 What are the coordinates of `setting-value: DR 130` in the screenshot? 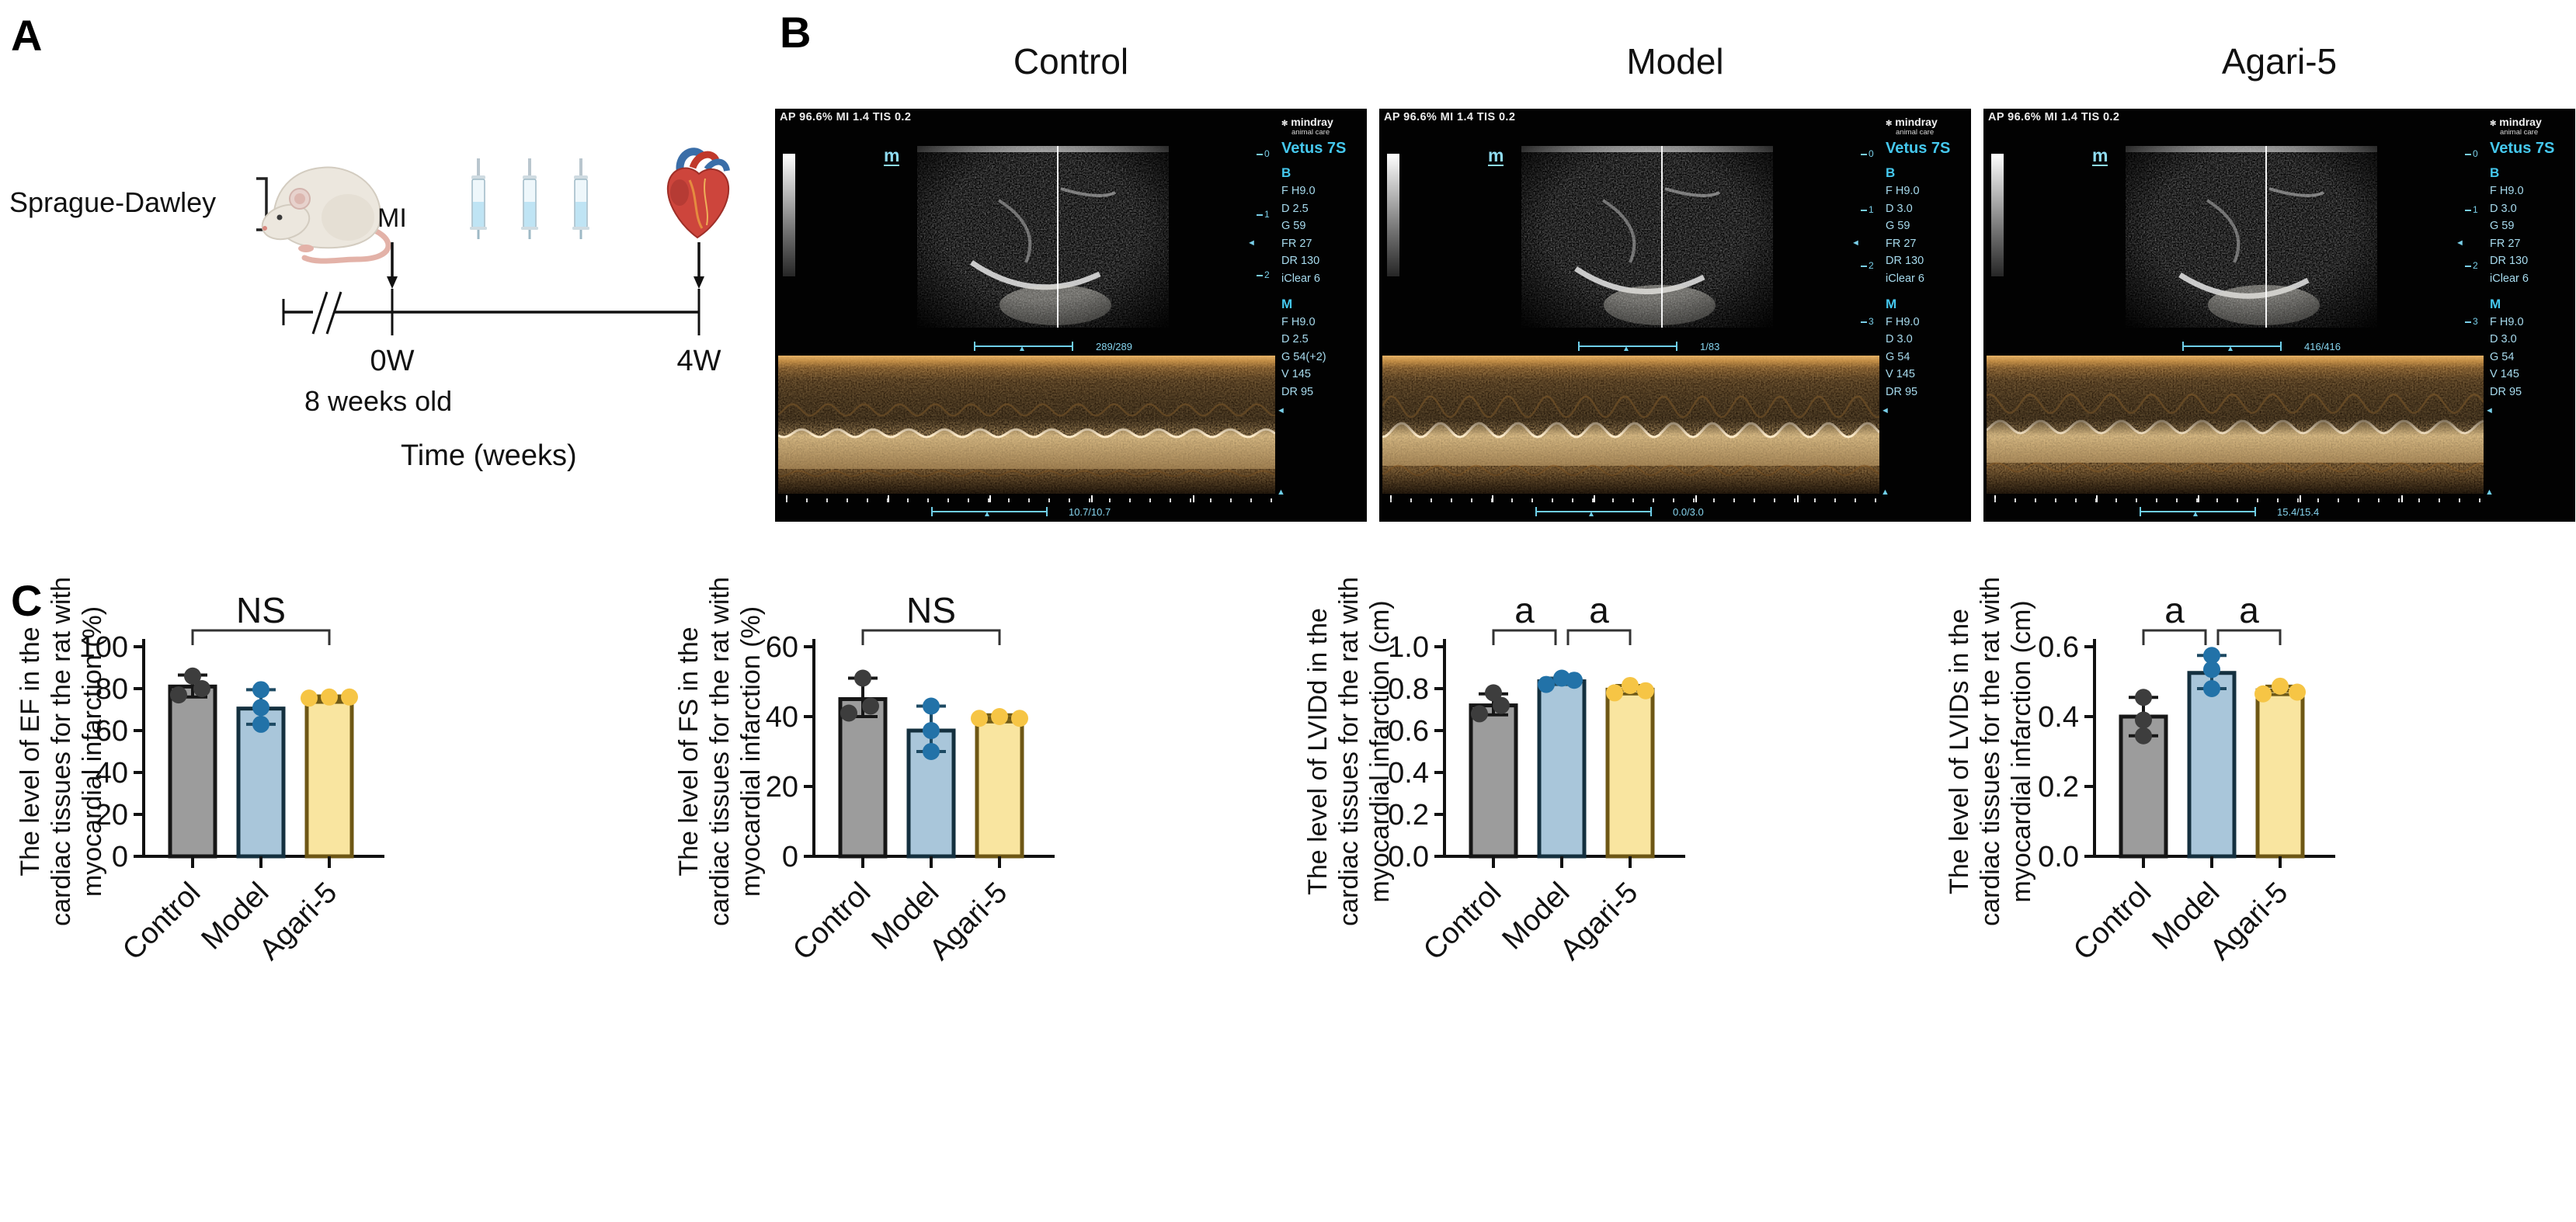 It's located at (1300, 261).